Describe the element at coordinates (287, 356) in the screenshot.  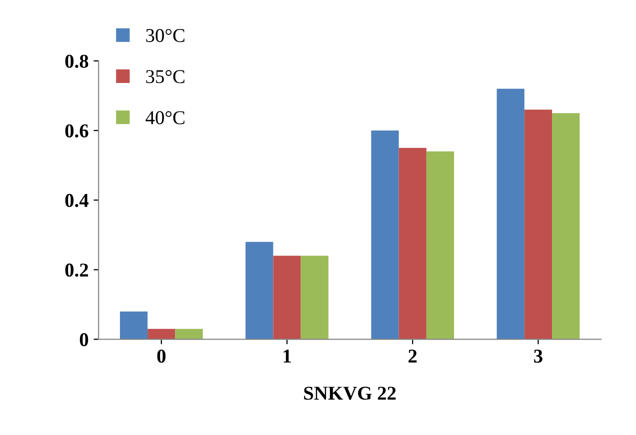
I see `x-tick-label: 1` at that location.